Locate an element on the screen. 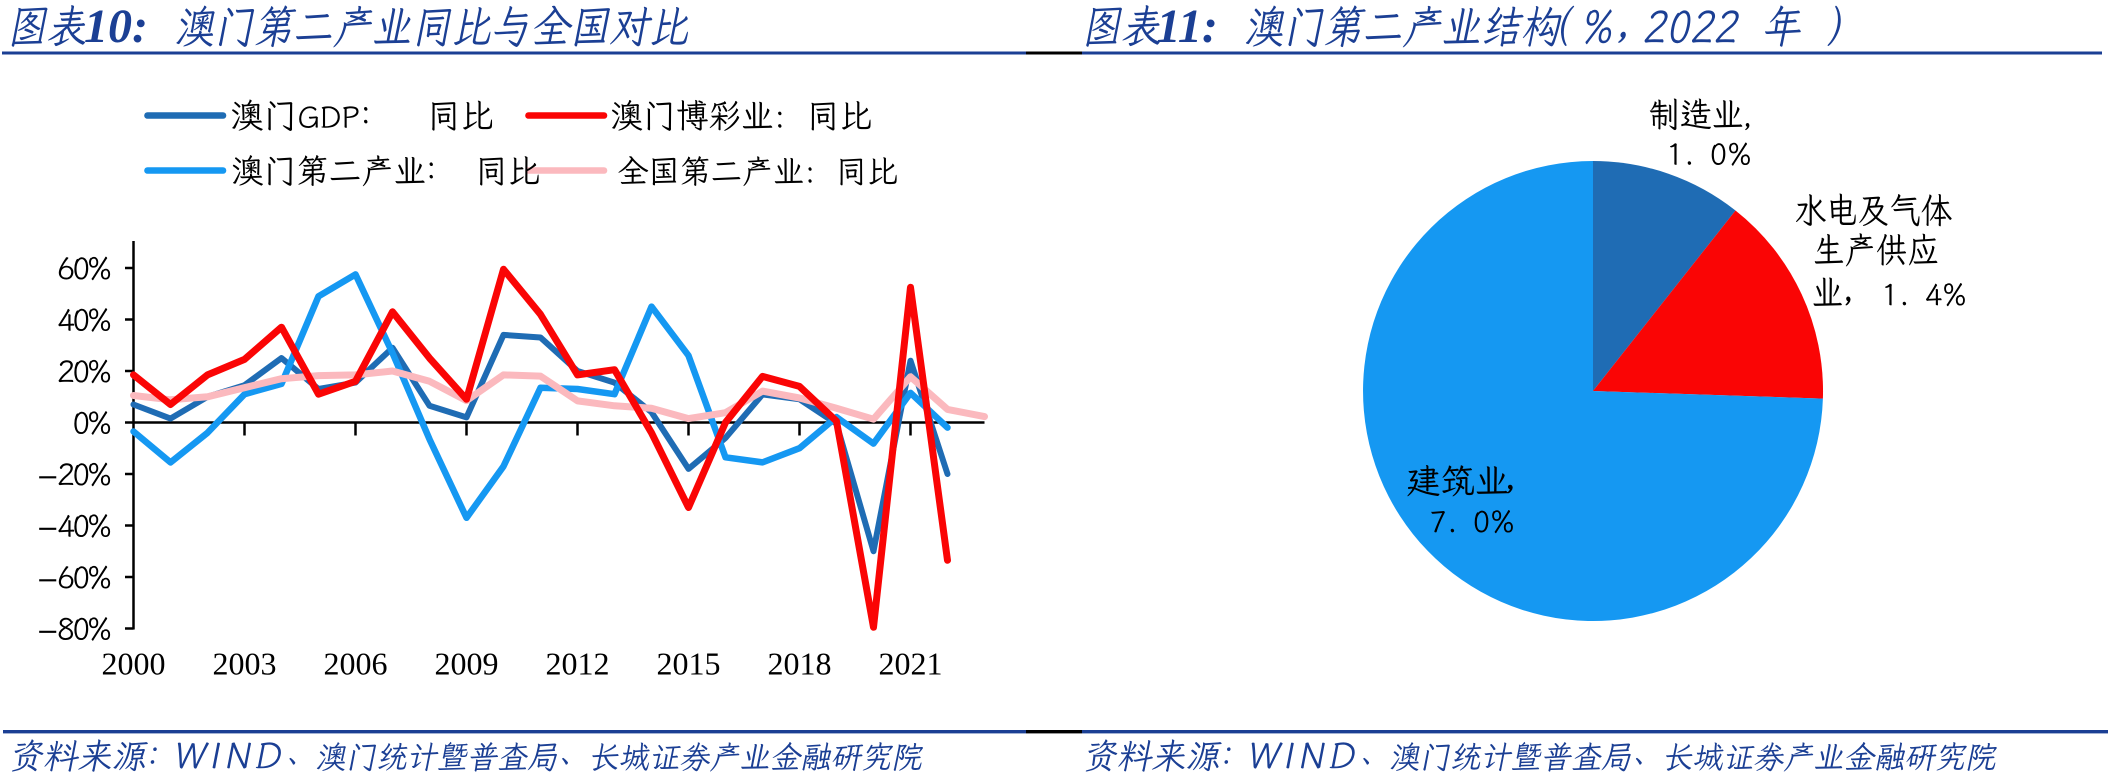 The height and width of the screenshot is (779, 2116). svg-text: 2018 is located at coordinates (800, 664).